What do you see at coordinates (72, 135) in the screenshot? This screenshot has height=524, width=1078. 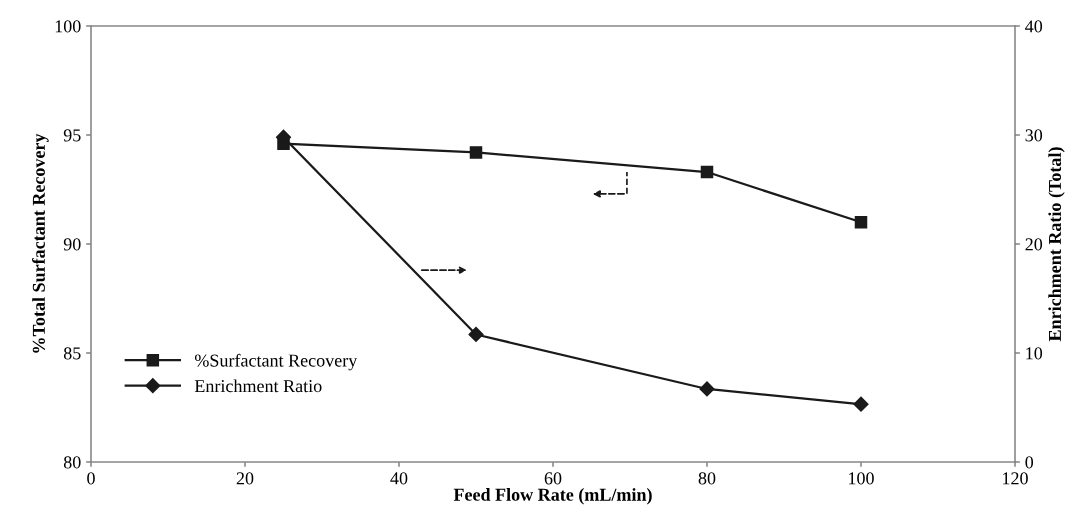 I see `y-tick-label: 95` at bounding box center [72, 135].